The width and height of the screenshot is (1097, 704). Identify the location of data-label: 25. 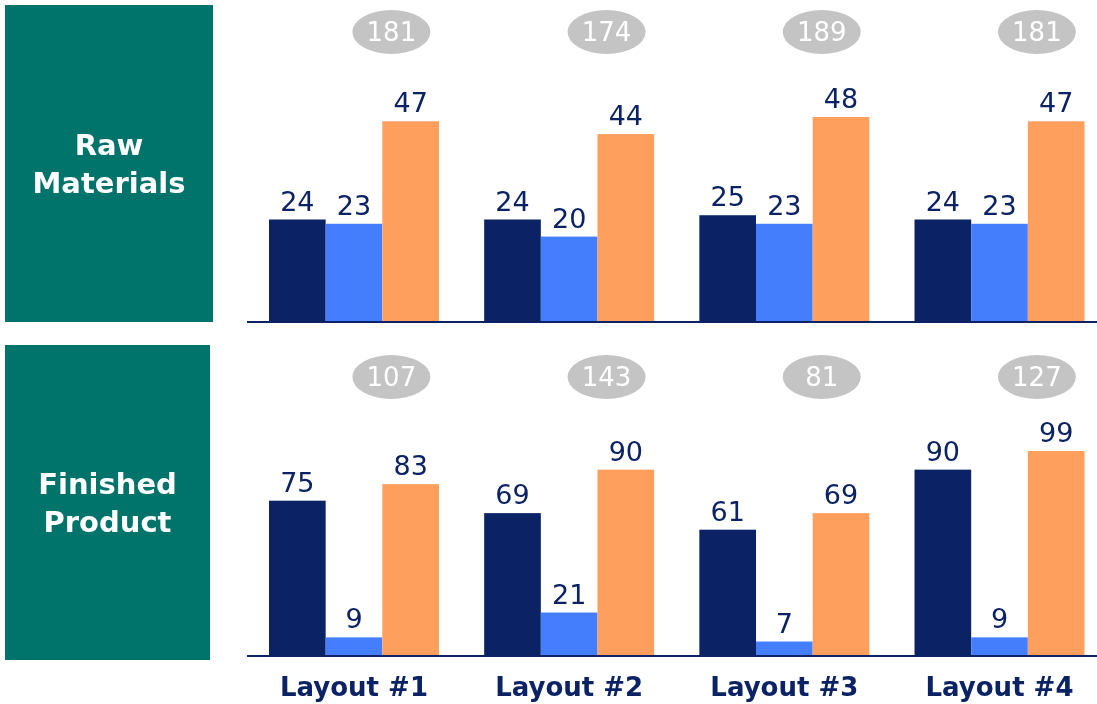
(727, 197).